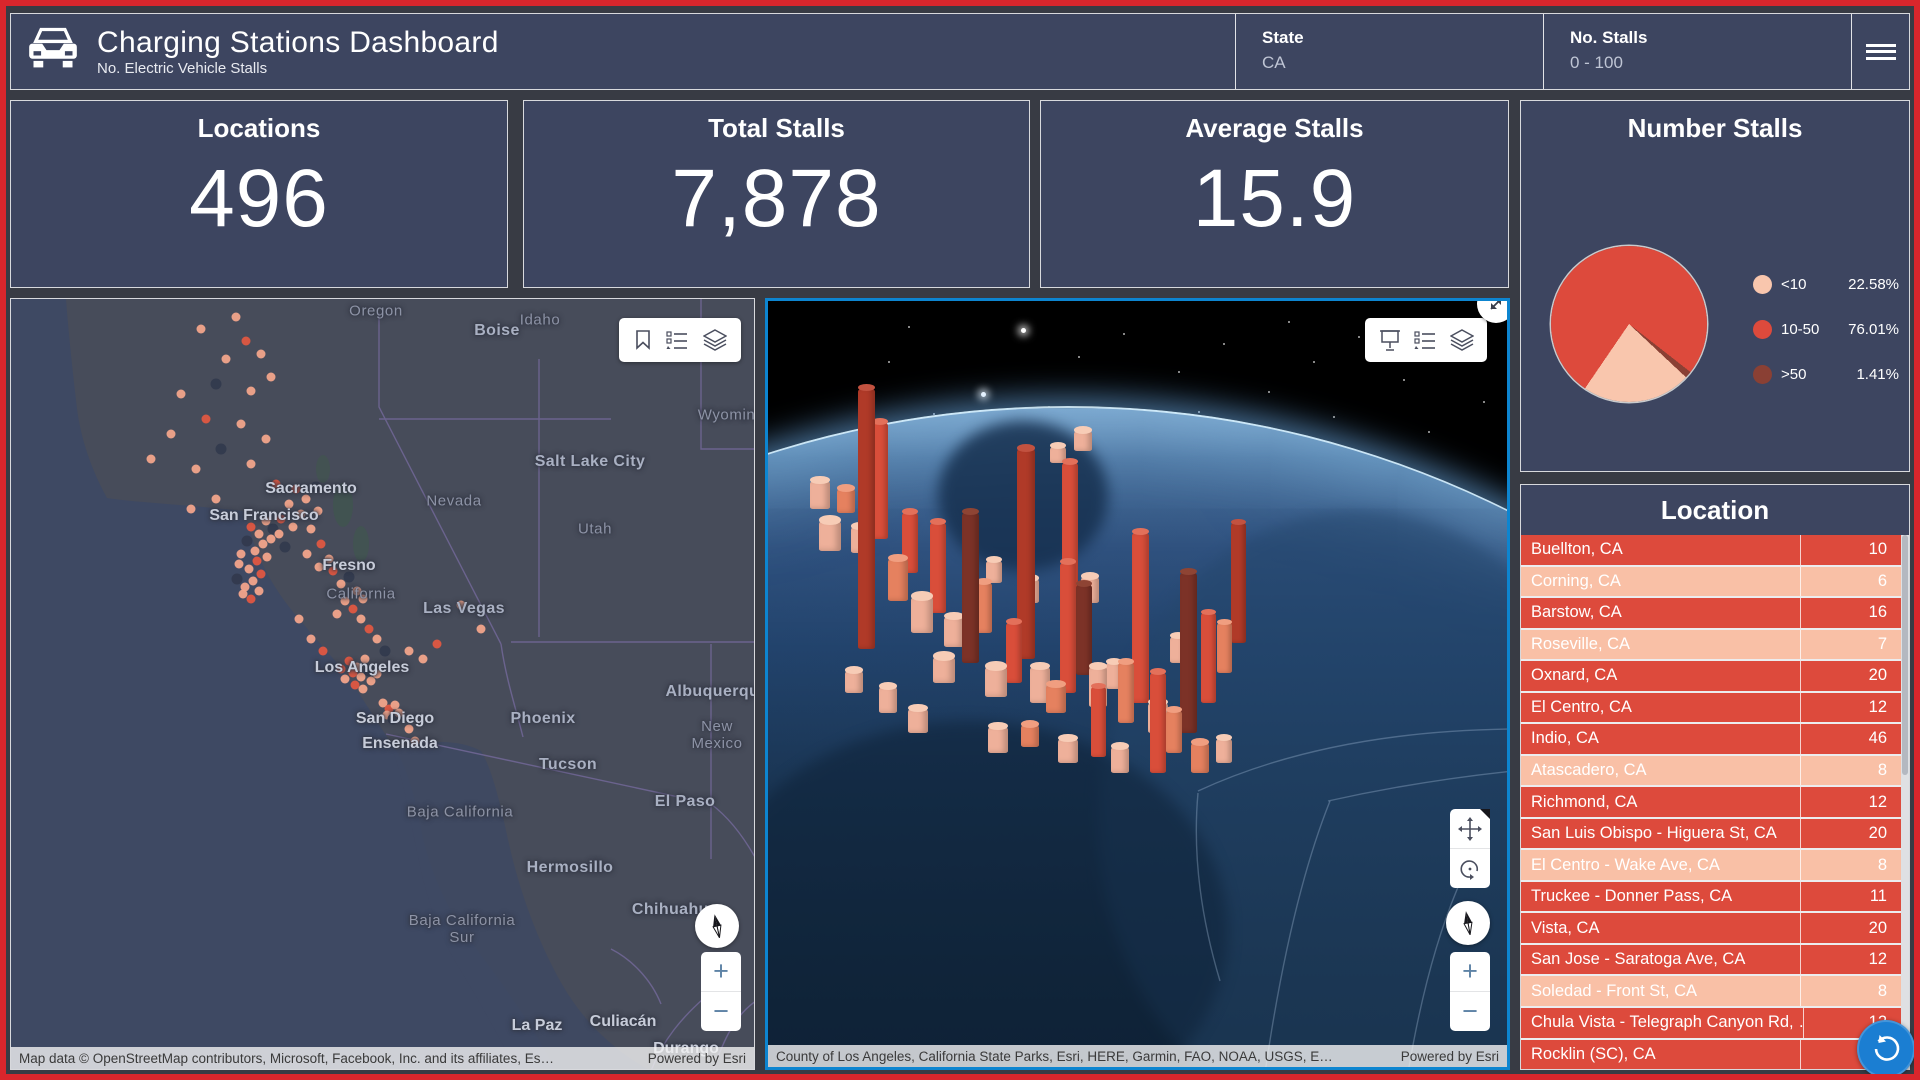 The width and height of the screenshot is (1920, 1080). I want to click on pie-chart, so click(1629, 324).